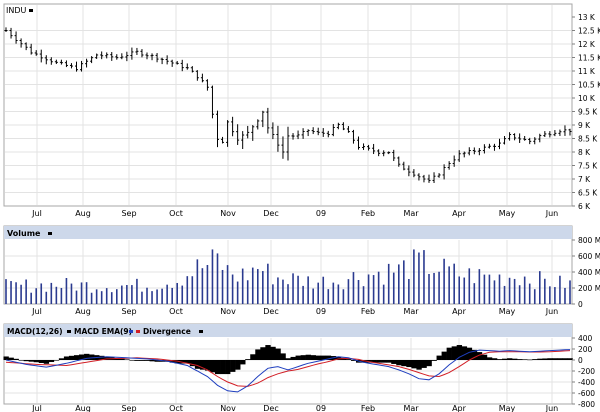  I want to click on y-tick-label: 8 K, so click(584, 152).